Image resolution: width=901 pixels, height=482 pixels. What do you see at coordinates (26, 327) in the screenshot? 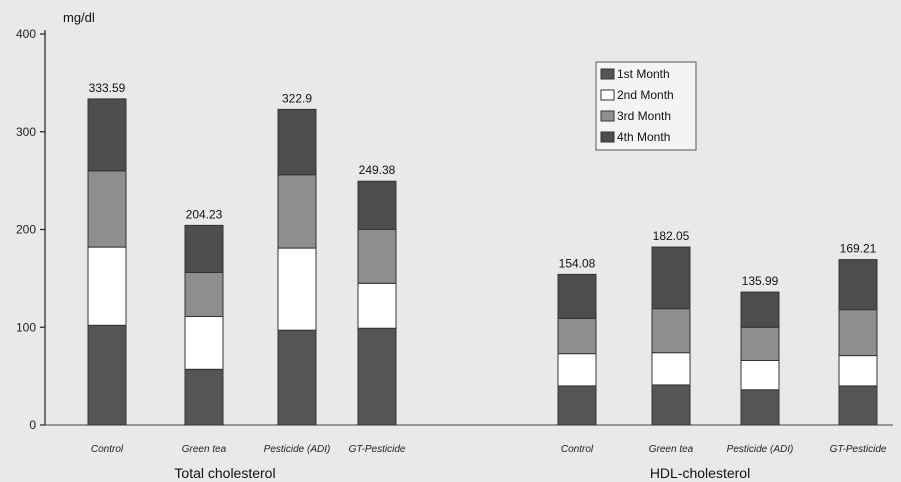
I see `y-tick-label-100: 100` at bounding box center [26, 327].